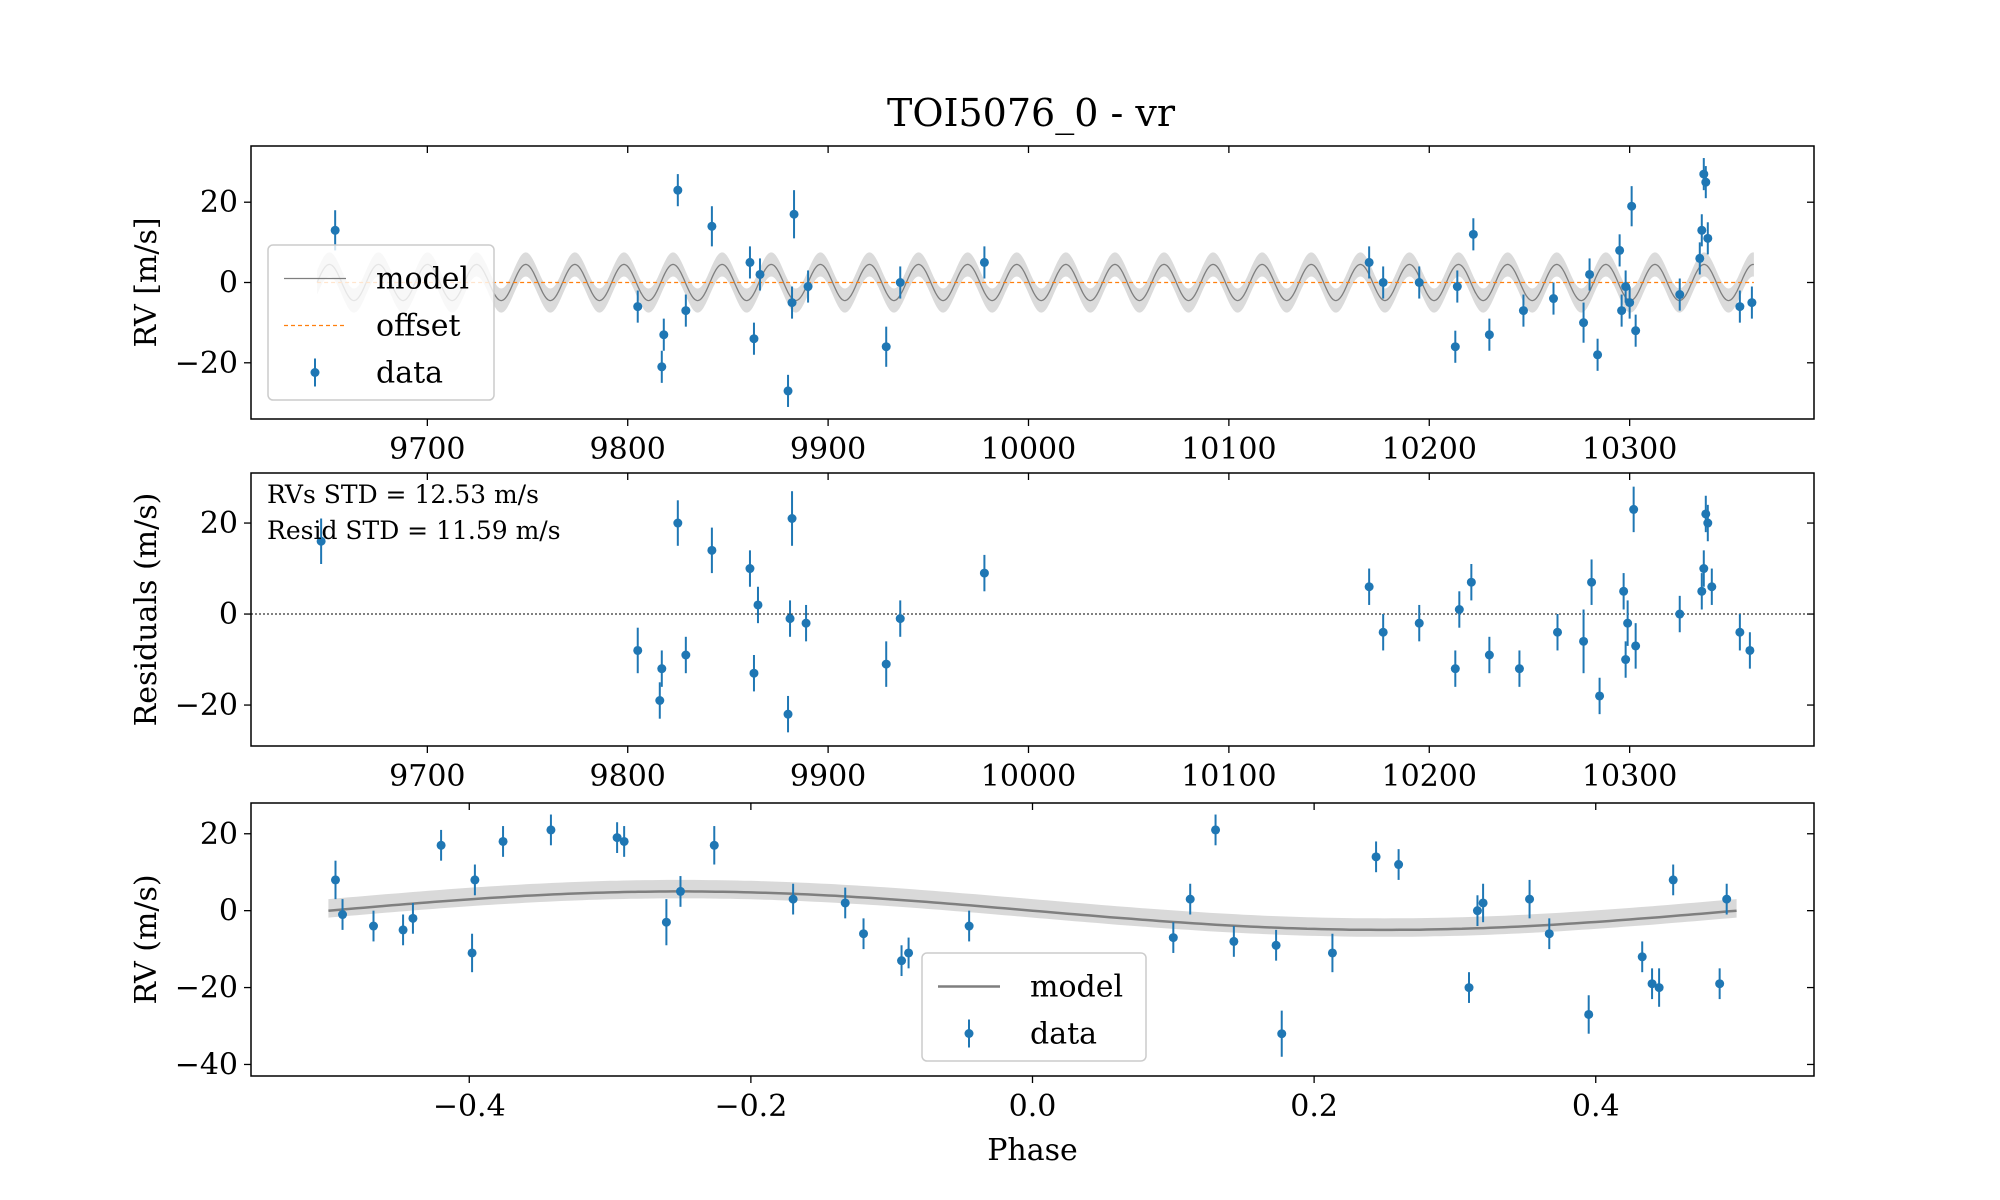  I want to click on x-tick-label: 0.4, so click(1596, 1106).